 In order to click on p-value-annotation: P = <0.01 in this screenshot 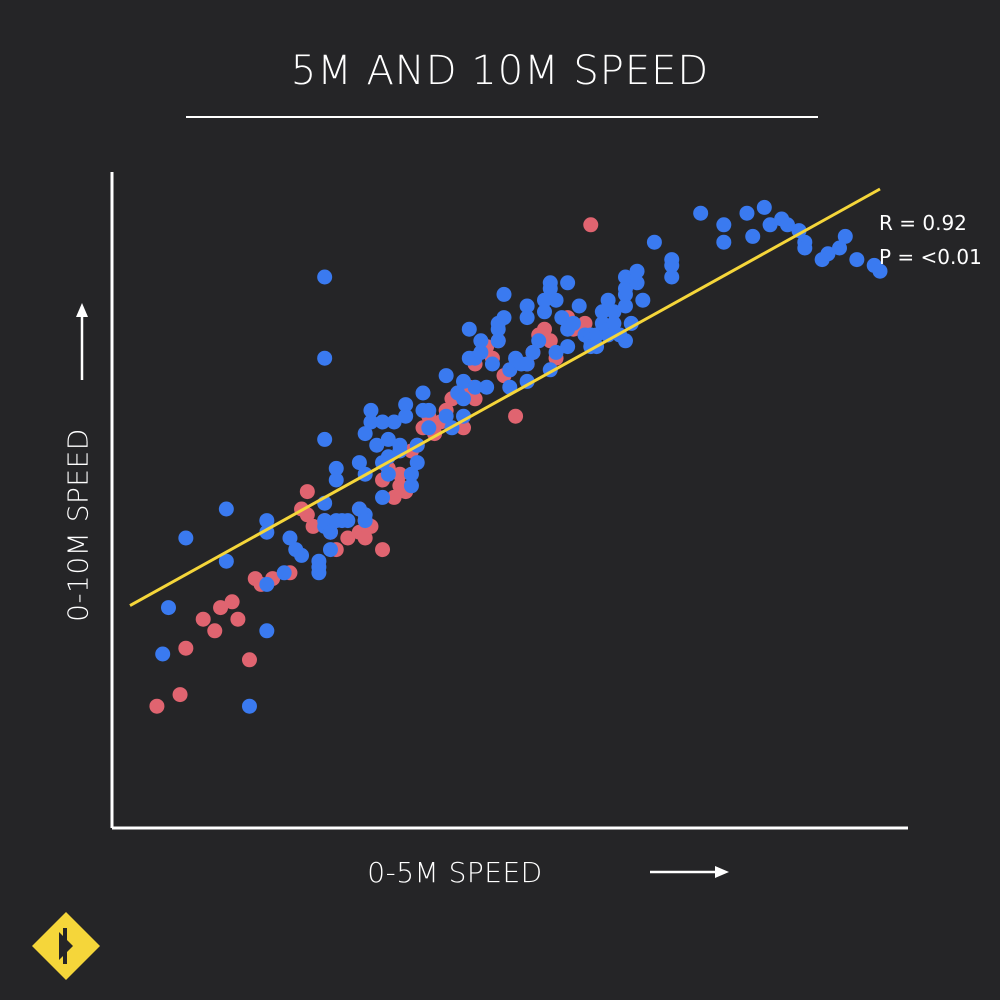, I will do `click(930, 257)`.